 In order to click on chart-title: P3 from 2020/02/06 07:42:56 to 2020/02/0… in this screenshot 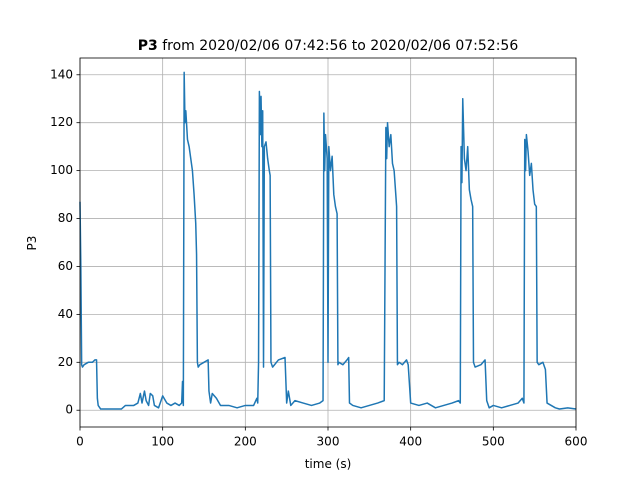, I will do `click(328, 46)`.